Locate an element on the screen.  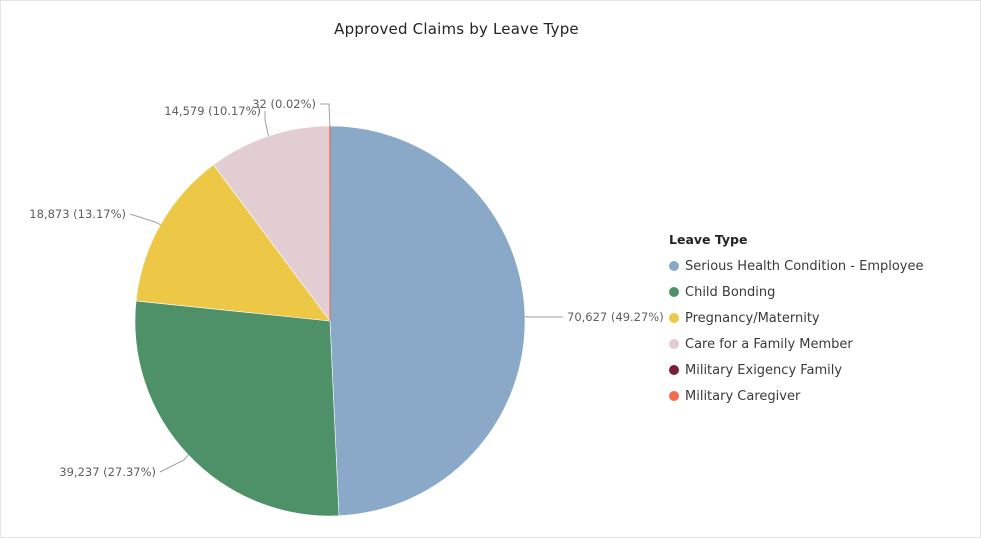
legend-item: Child Bonding is located at coordinates (796, 292).